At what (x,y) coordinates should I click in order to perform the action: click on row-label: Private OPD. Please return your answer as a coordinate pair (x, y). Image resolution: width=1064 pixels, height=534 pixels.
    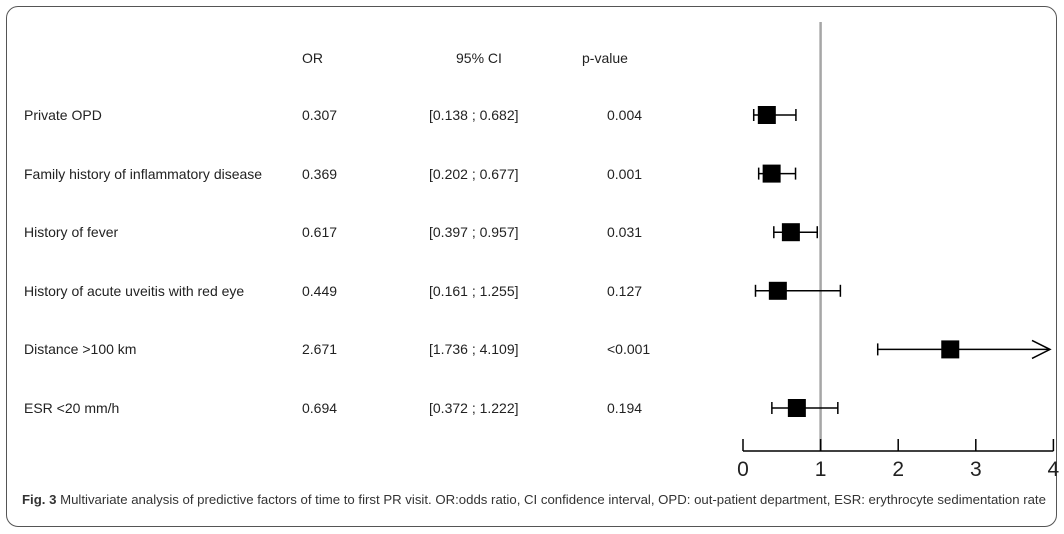
    Looking at the image, I should click on (63, 115).